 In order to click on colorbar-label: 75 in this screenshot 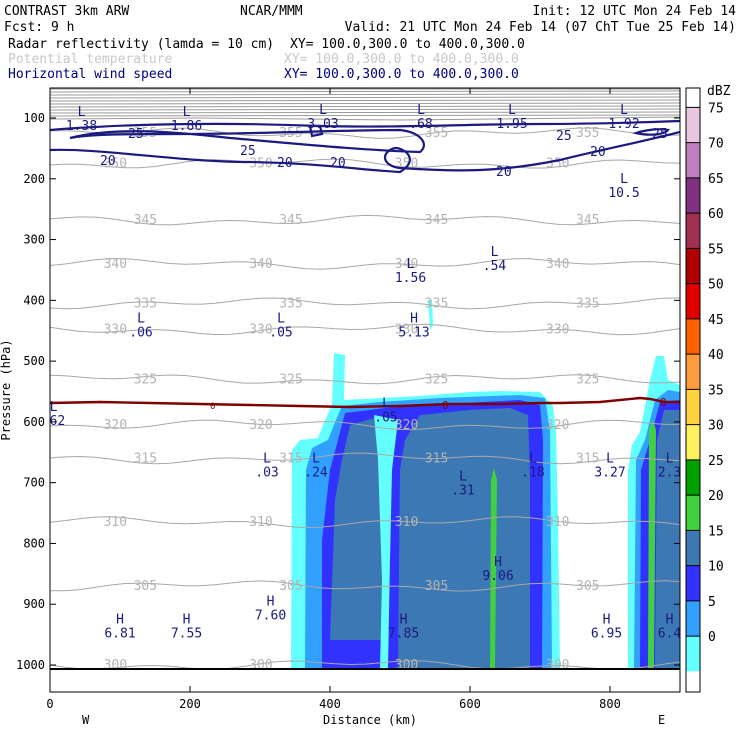, I will do `click(716, 108)`.